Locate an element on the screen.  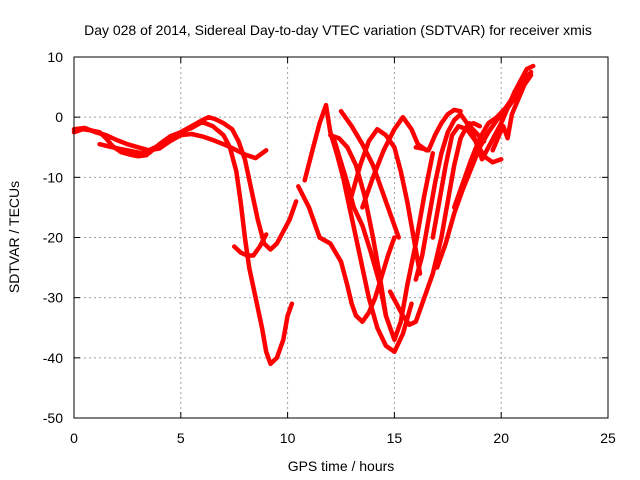
x-tick-labels: 0 5 10 15 20 25 is located at coordinates (343, 438).